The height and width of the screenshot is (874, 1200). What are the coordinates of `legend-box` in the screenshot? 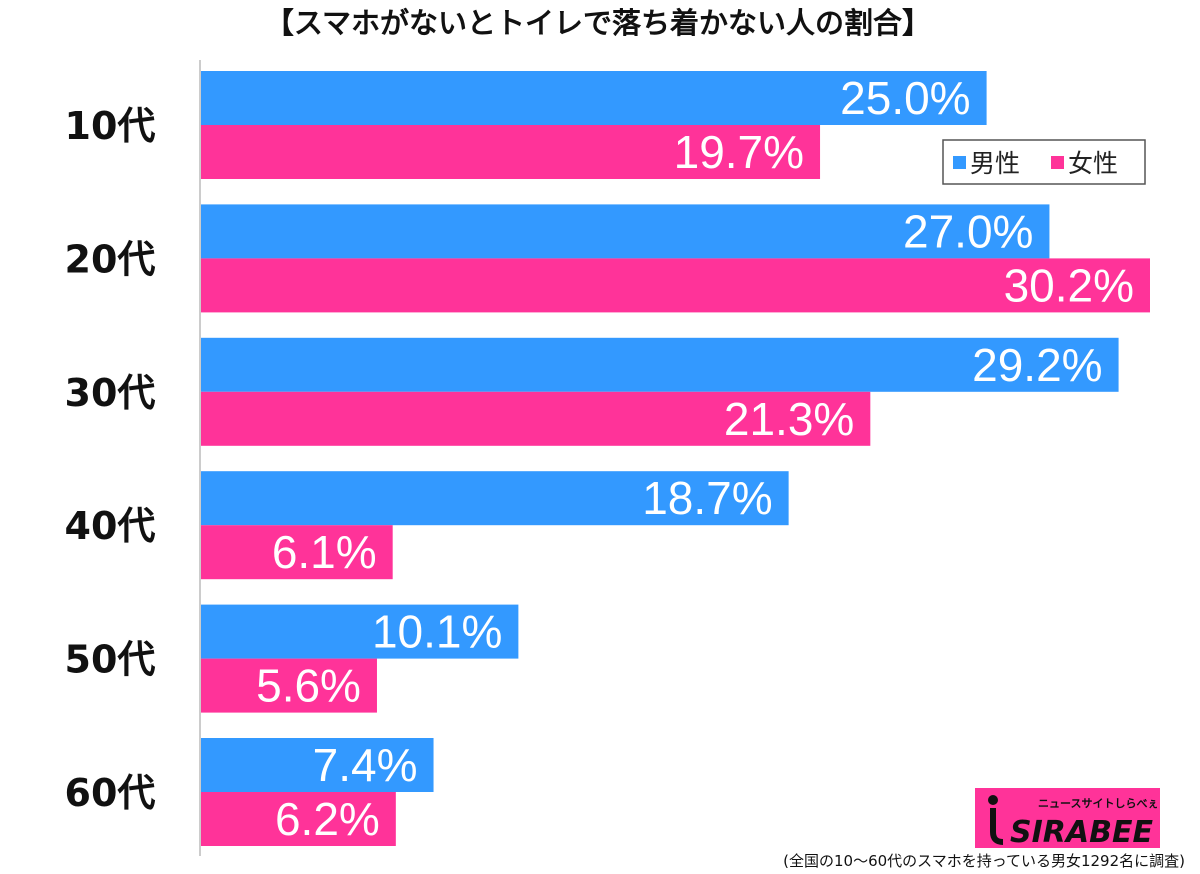 It's located at (1044, 162).